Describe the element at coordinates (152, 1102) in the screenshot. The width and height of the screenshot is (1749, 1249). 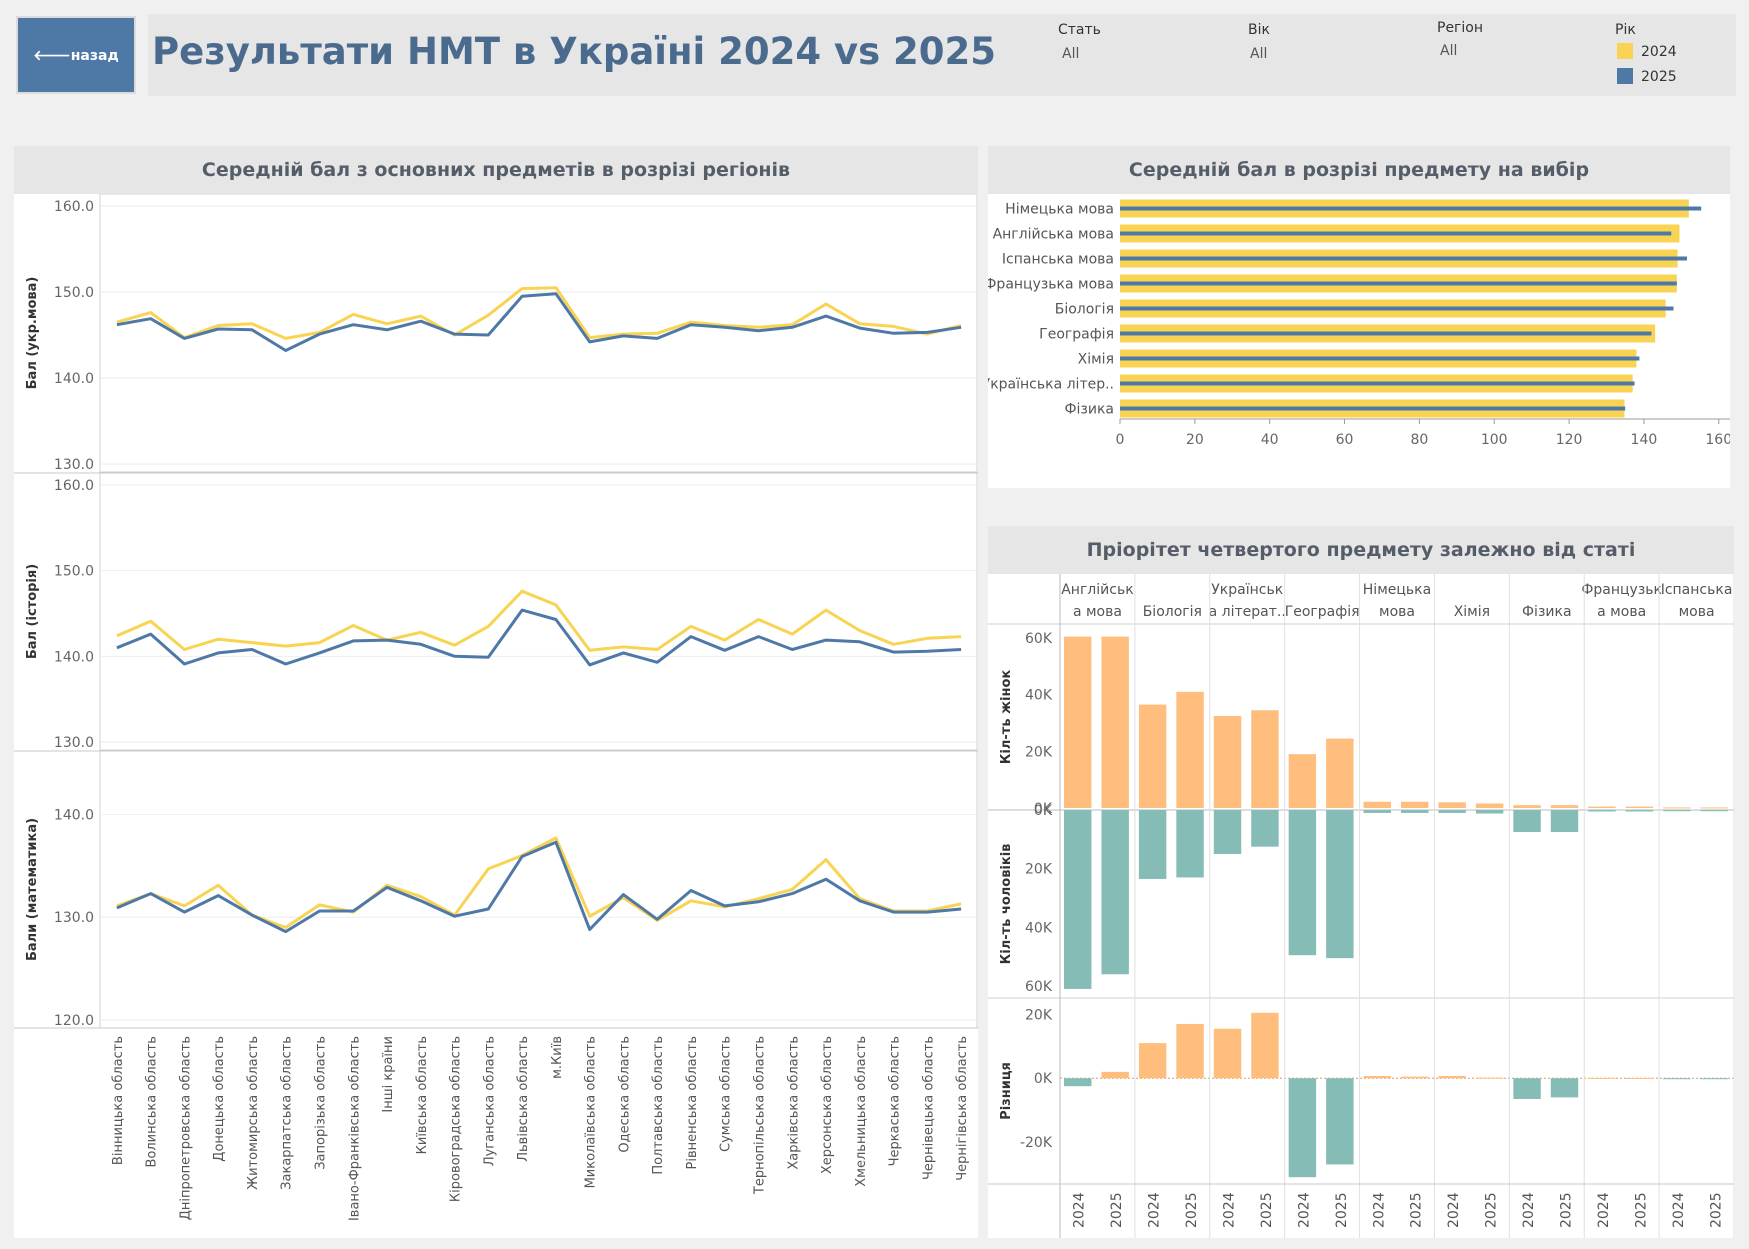
I see `x-tick-label: Волинська область` at that location.